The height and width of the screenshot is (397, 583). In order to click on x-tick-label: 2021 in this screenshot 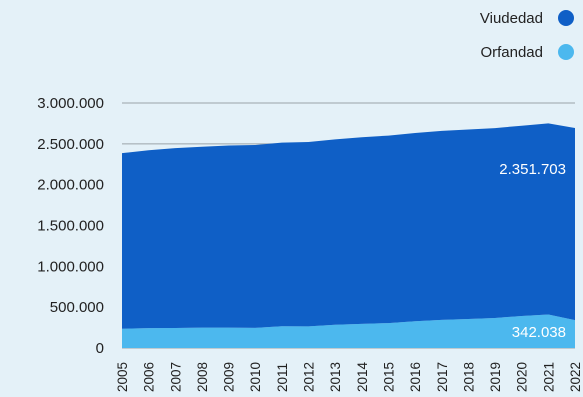, I will do `click(548, 377)`.